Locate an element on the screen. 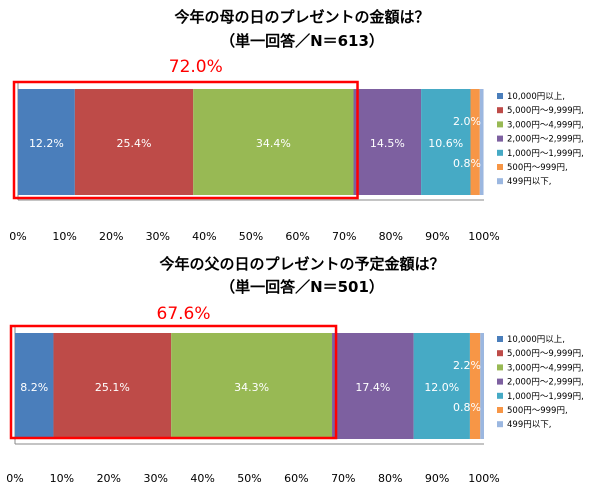  data-label: 2.2% is located at coordinates (467, 365).